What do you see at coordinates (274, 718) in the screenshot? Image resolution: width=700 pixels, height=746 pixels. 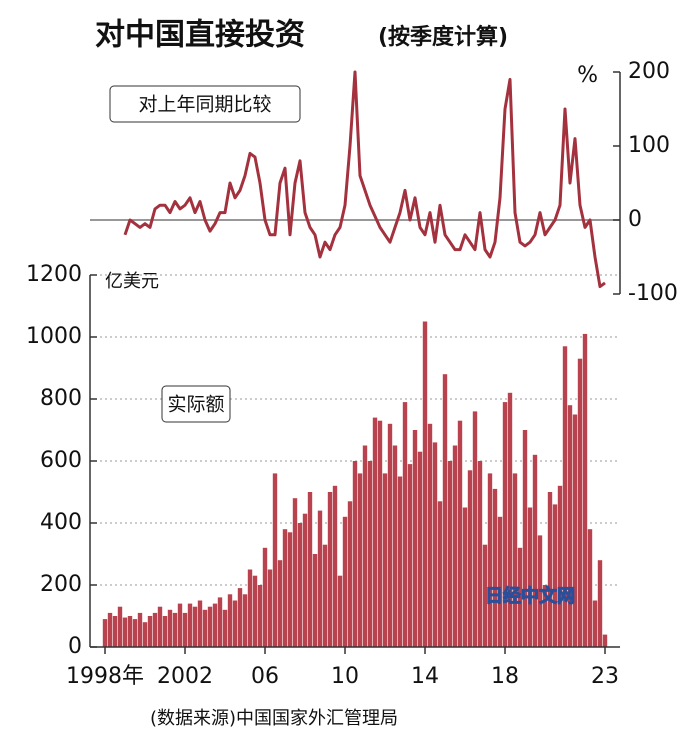 I see `source: (数据来源)中国国家外汇管理局` at bounding box center [274, 718].